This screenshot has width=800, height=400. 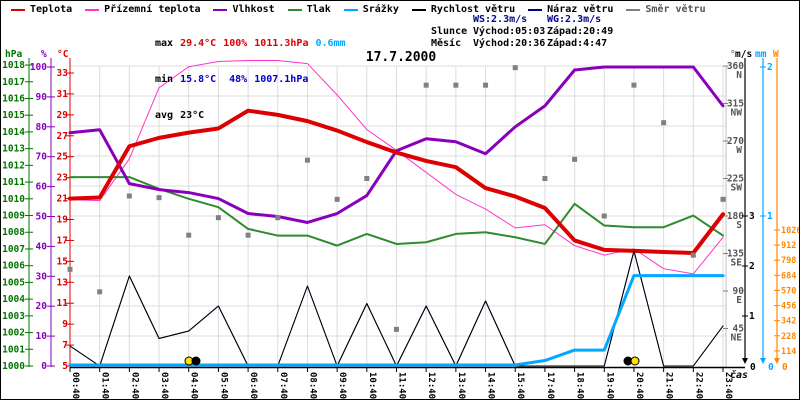 I want to click on sun-label: Slunce, so click(x=449, y=31).